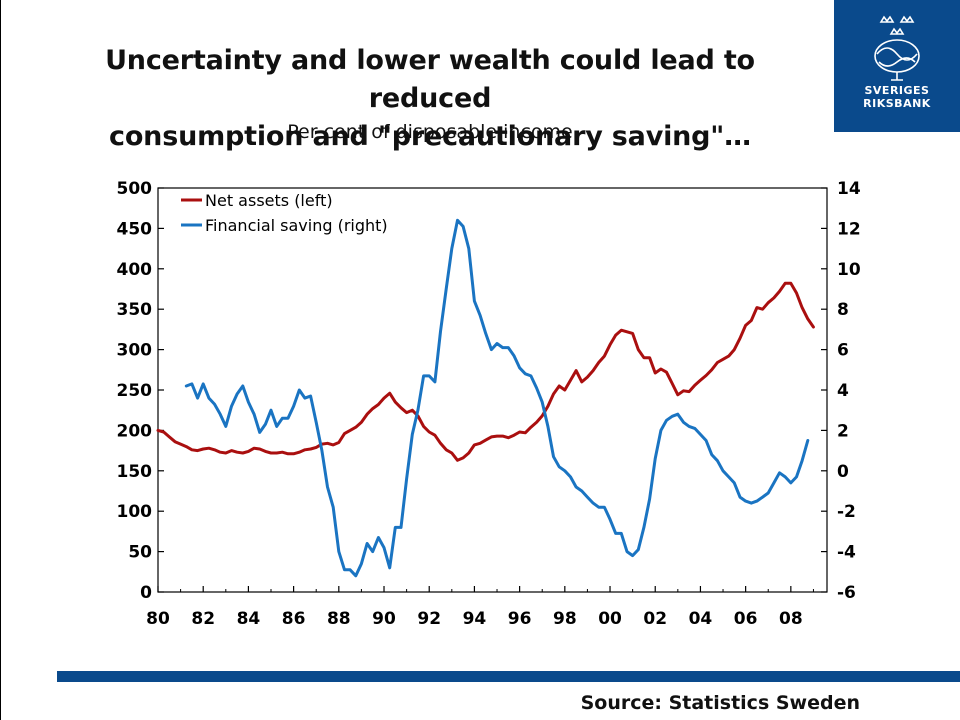  What do you see at coordinates (565, 619) in the screenshot?
I see `x-tick-label: 98` at bounding box center [565, 619].